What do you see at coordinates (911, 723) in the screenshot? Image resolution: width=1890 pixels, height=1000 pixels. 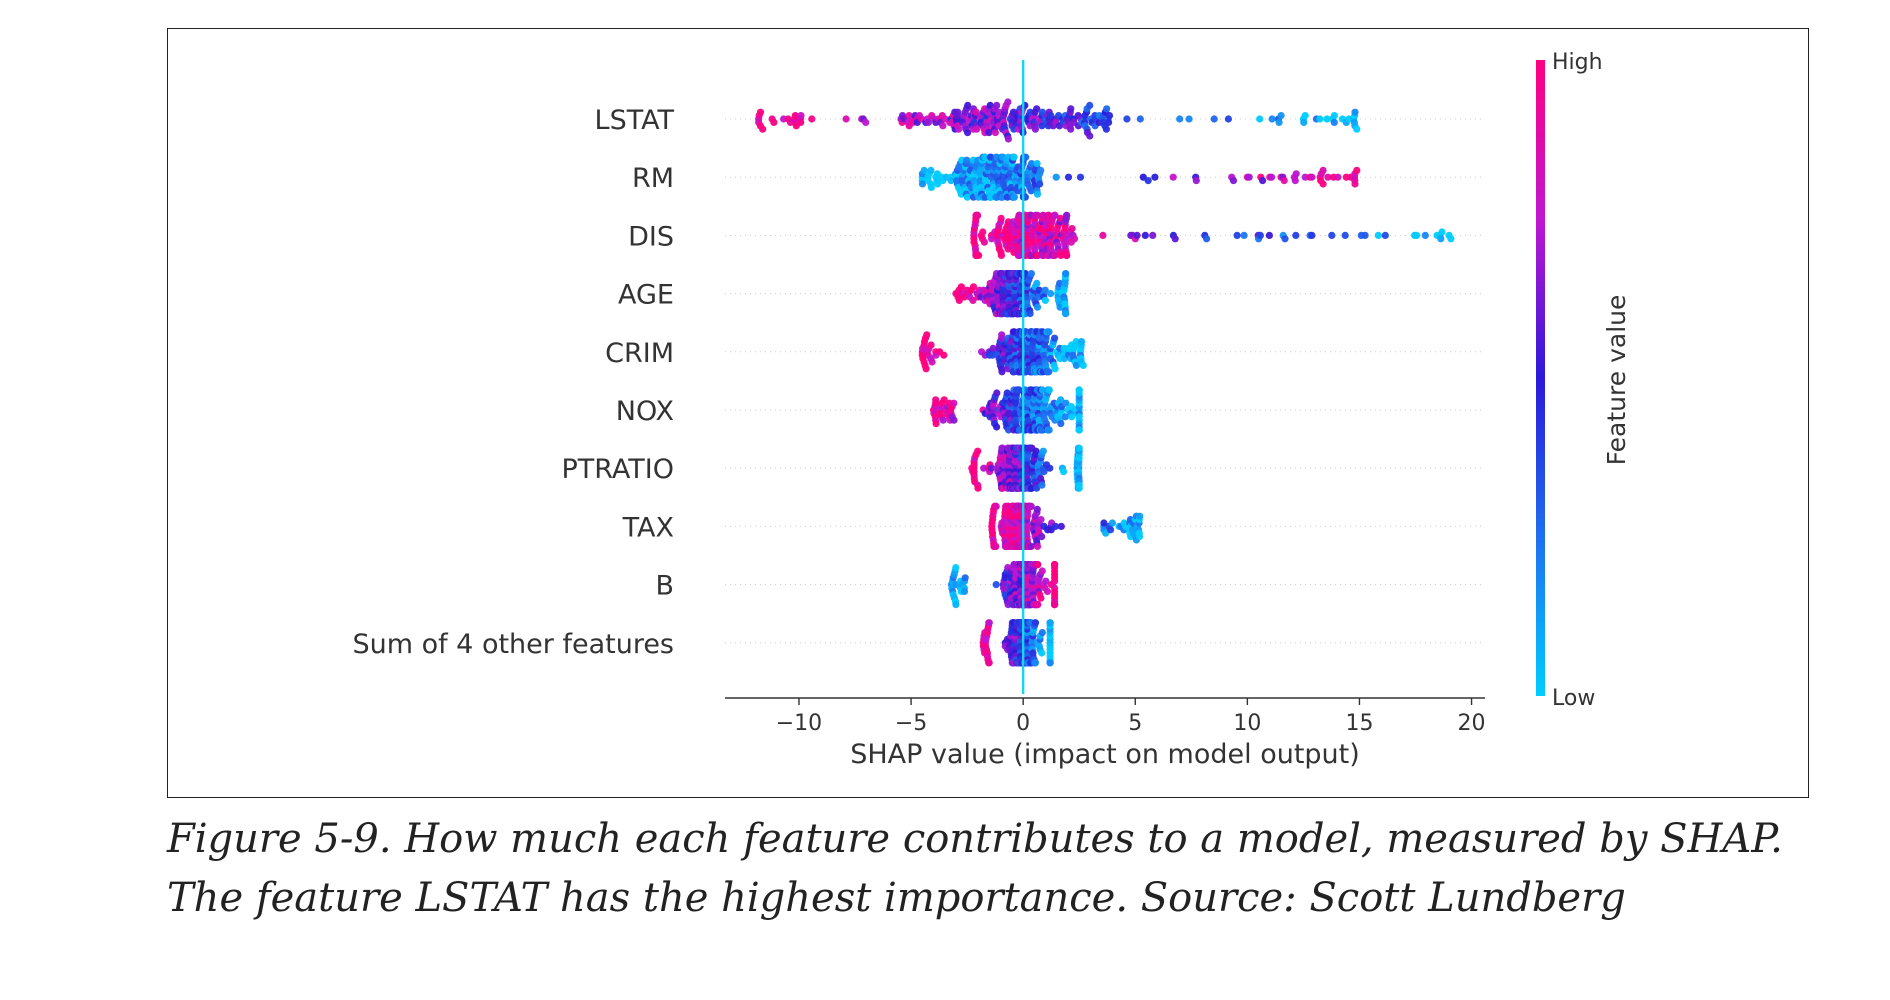 I see `x-tick-label: −5` at bounding box center [911, 723].